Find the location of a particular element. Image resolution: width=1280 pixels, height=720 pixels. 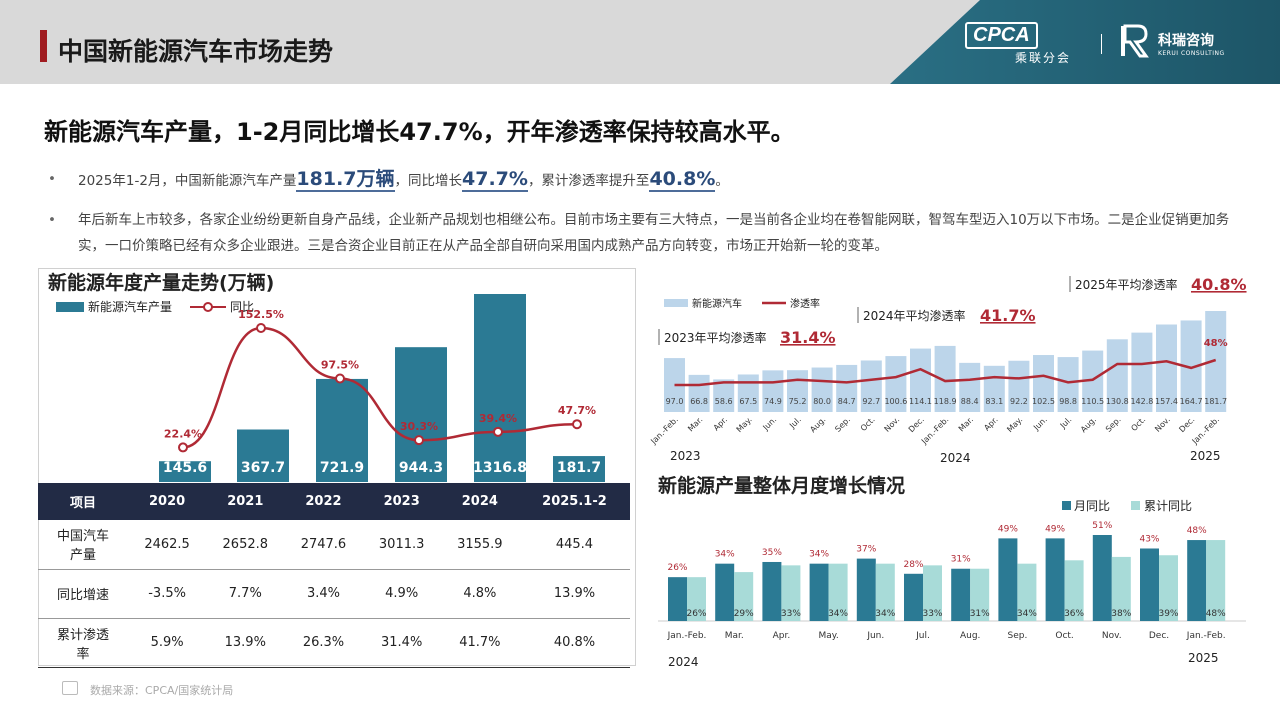

penetration-line is located at coordinates (945, 372).